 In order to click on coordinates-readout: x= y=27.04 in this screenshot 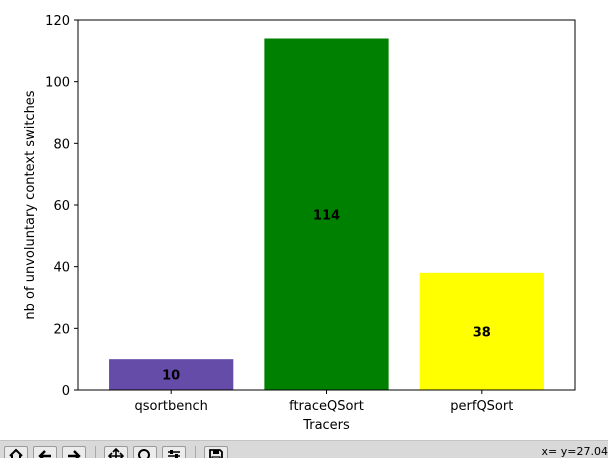, I will do `click(574, 451)`.